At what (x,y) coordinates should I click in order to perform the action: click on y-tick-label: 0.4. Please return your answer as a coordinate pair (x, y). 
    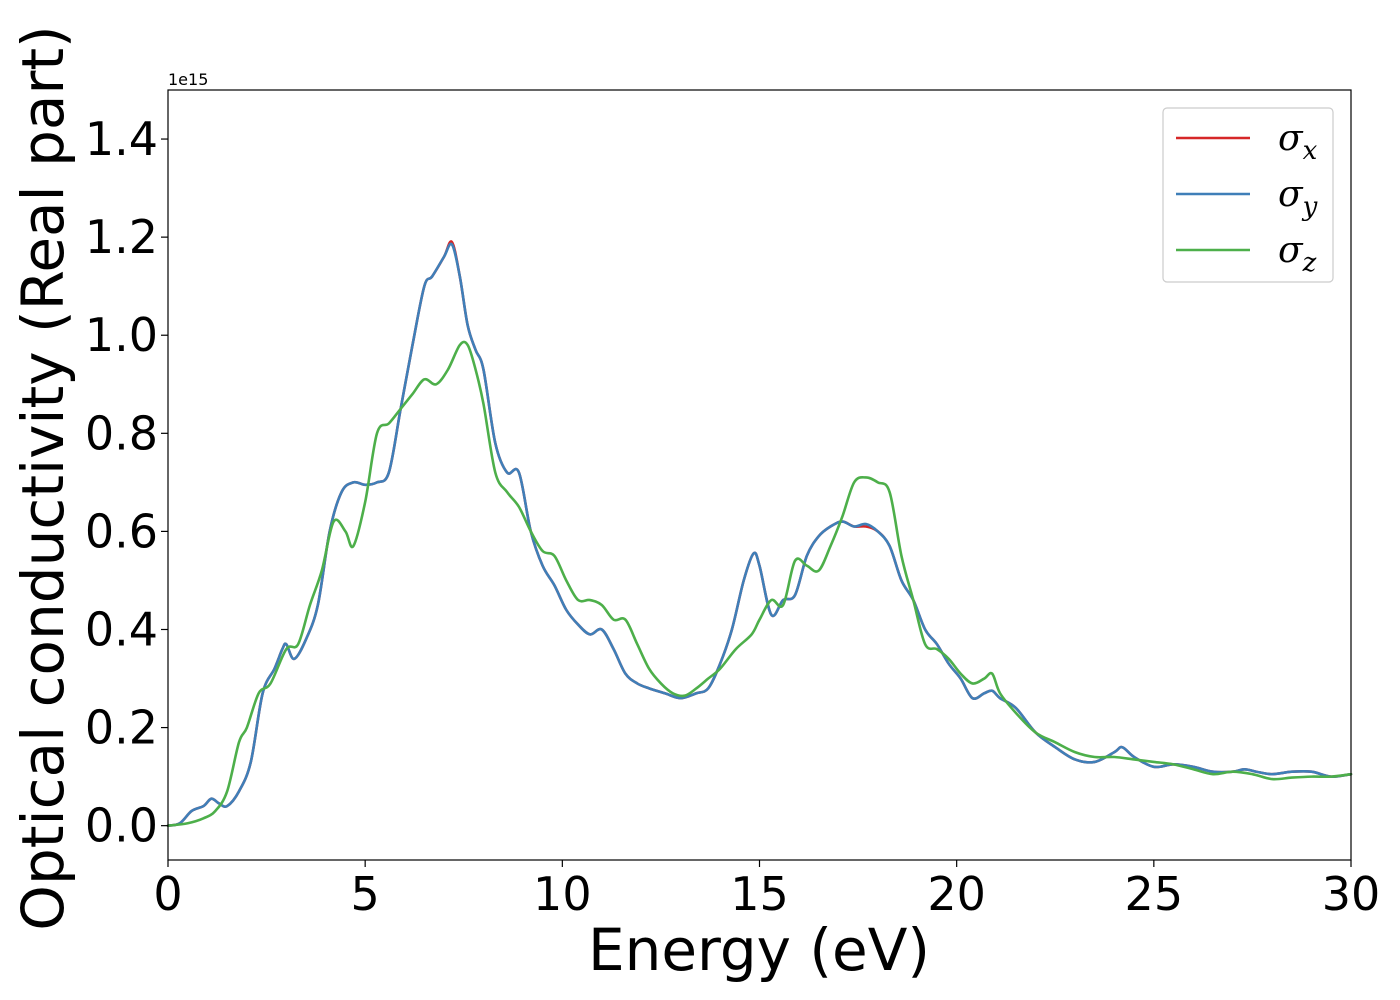
    Looking at the image, I should click on (121, 629).